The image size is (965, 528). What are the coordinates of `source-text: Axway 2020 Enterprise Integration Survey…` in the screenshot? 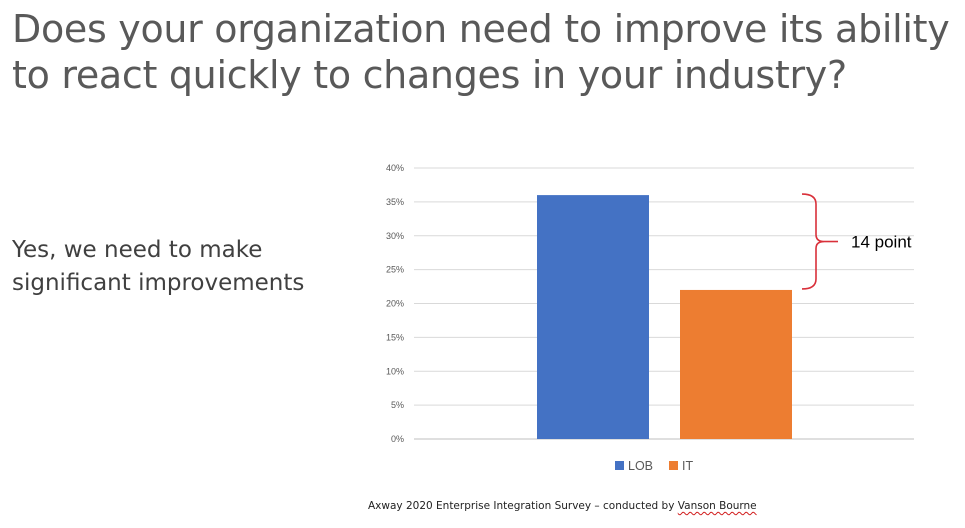 It's located at (523, 506).